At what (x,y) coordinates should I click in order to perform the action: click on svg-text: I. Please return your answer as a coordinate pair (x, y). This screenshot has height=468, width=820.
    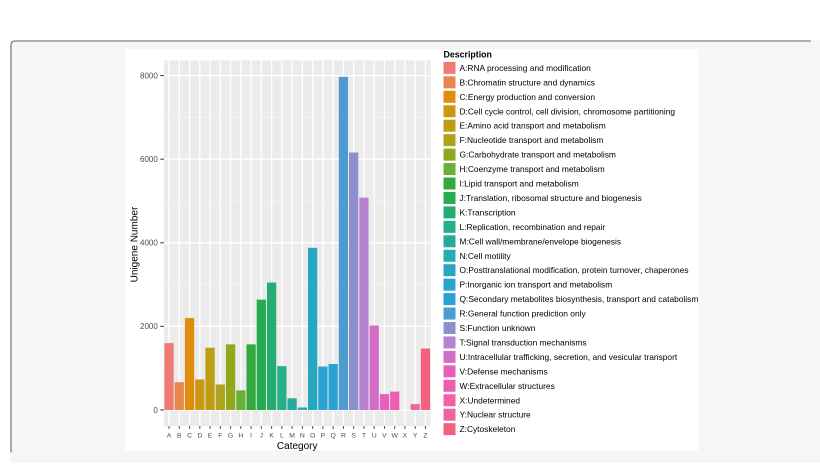
    Looking at the image, I should click on (251, 436).